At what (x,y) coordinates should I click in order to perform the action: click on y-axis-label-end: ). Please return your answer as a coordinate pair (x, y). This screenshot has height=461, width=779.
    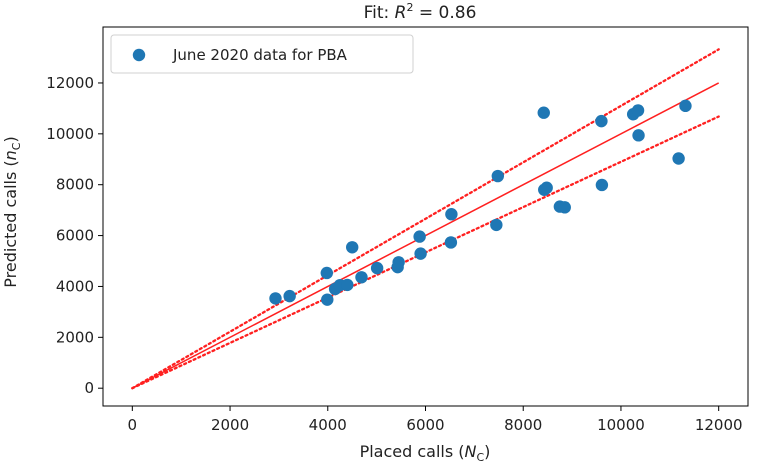
    Looking at the image, I should click on (10, 139).